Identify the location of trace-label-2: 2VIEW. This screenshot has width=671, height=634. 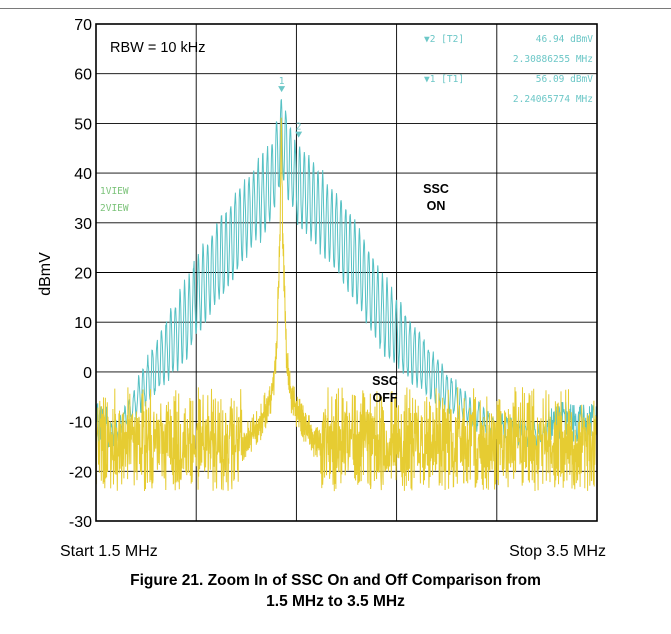
(114, 208).